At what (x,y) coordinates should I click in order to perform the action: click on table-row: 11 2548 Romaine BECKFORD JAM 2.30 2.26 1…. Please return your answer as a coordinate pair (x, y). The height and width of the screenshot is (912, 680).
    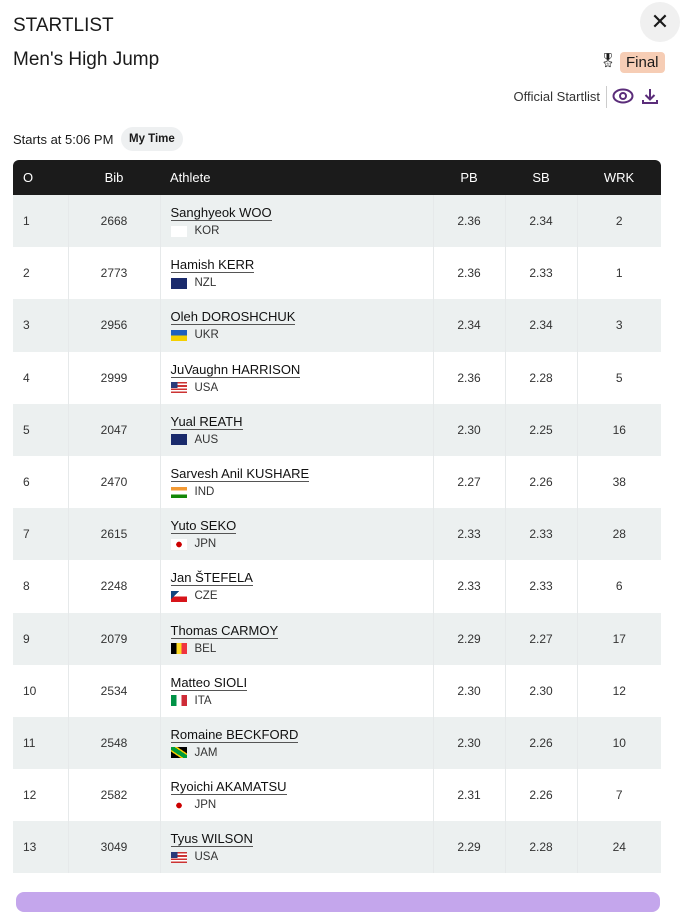
    Looking at the image, I should click on (337, 743).